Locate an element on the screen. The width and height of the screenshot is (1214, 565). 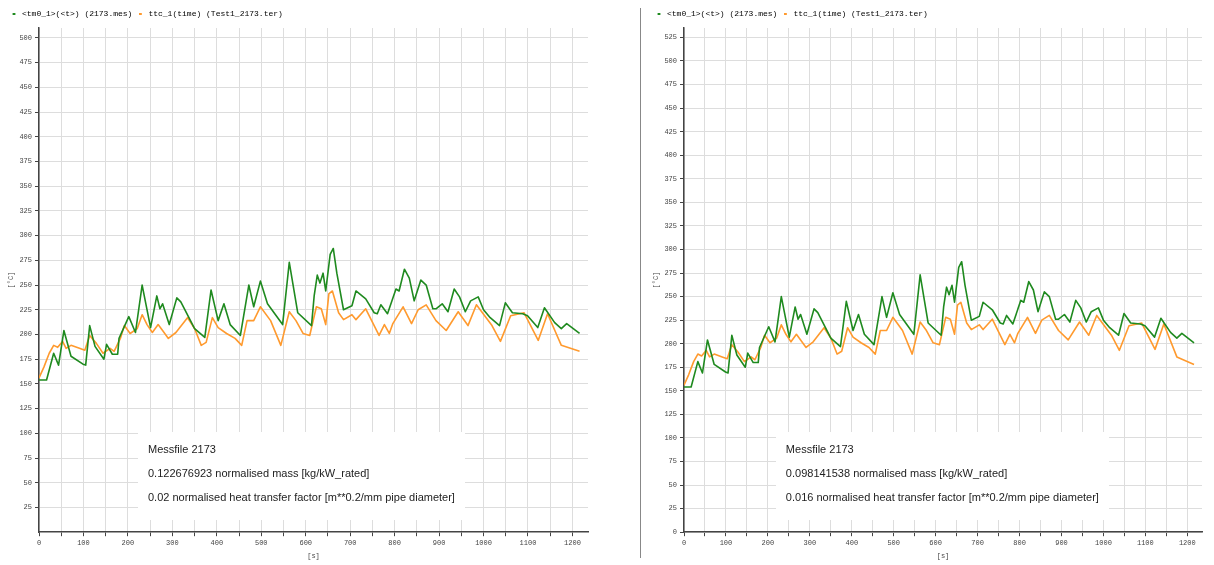
annotation: 0.016 normalised heat transfer factor [m**0.2/mm pipe diameter] is located at coordinates (942, 497).